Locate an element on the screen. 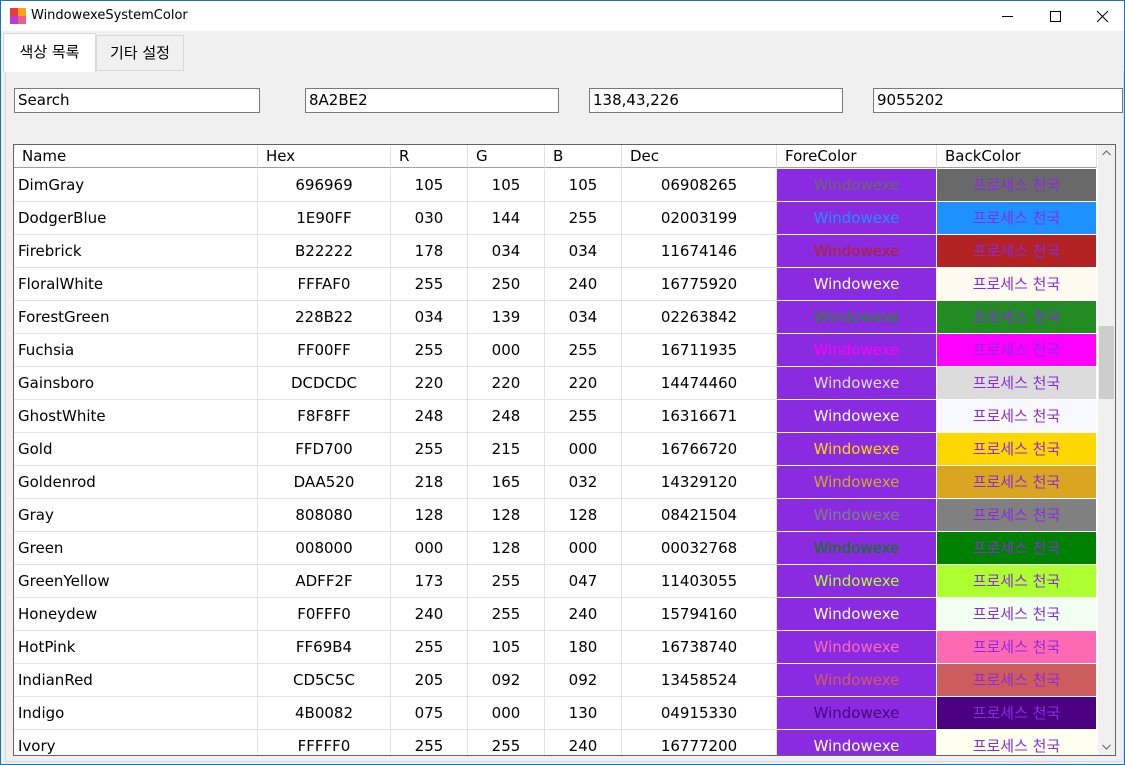 This screenshot has height=765, width=1125. window-title: WindowexeSystemColor is located at coordinates (109, 15).